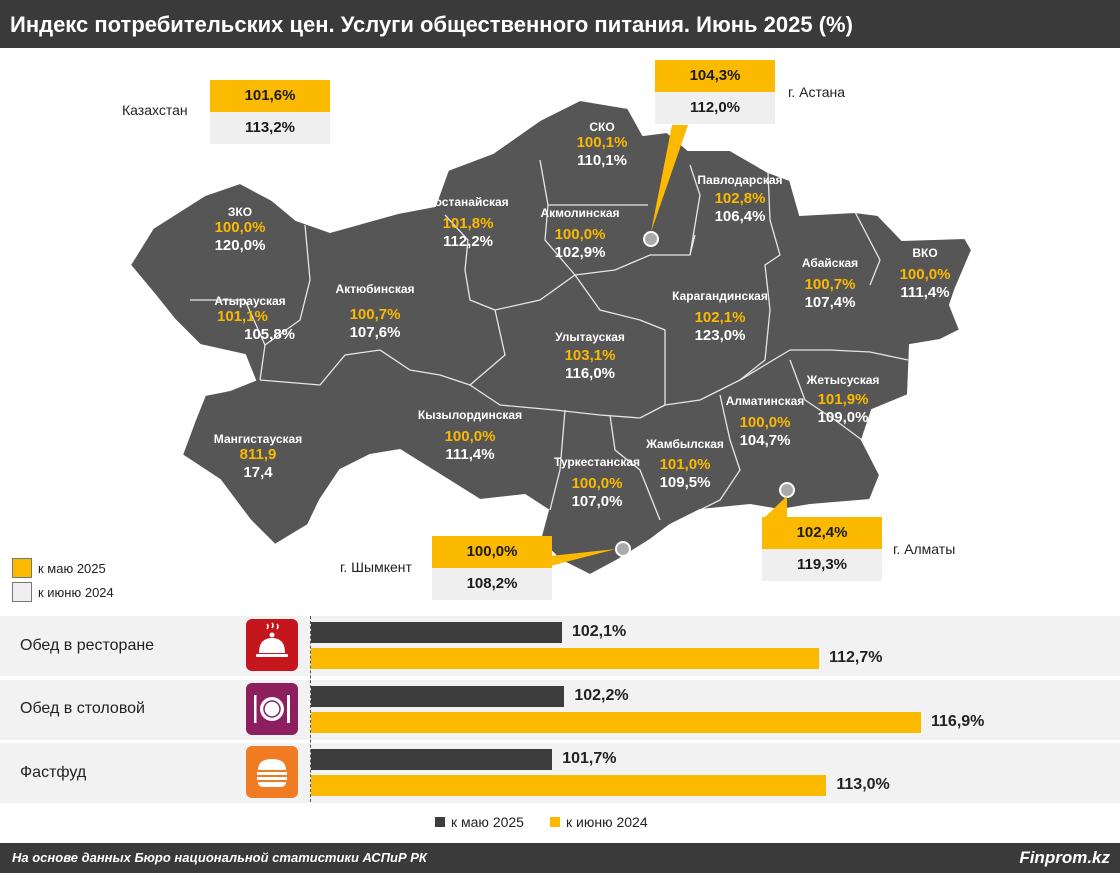  I want to click on category-label: Фастфуд, so click(53, 772).